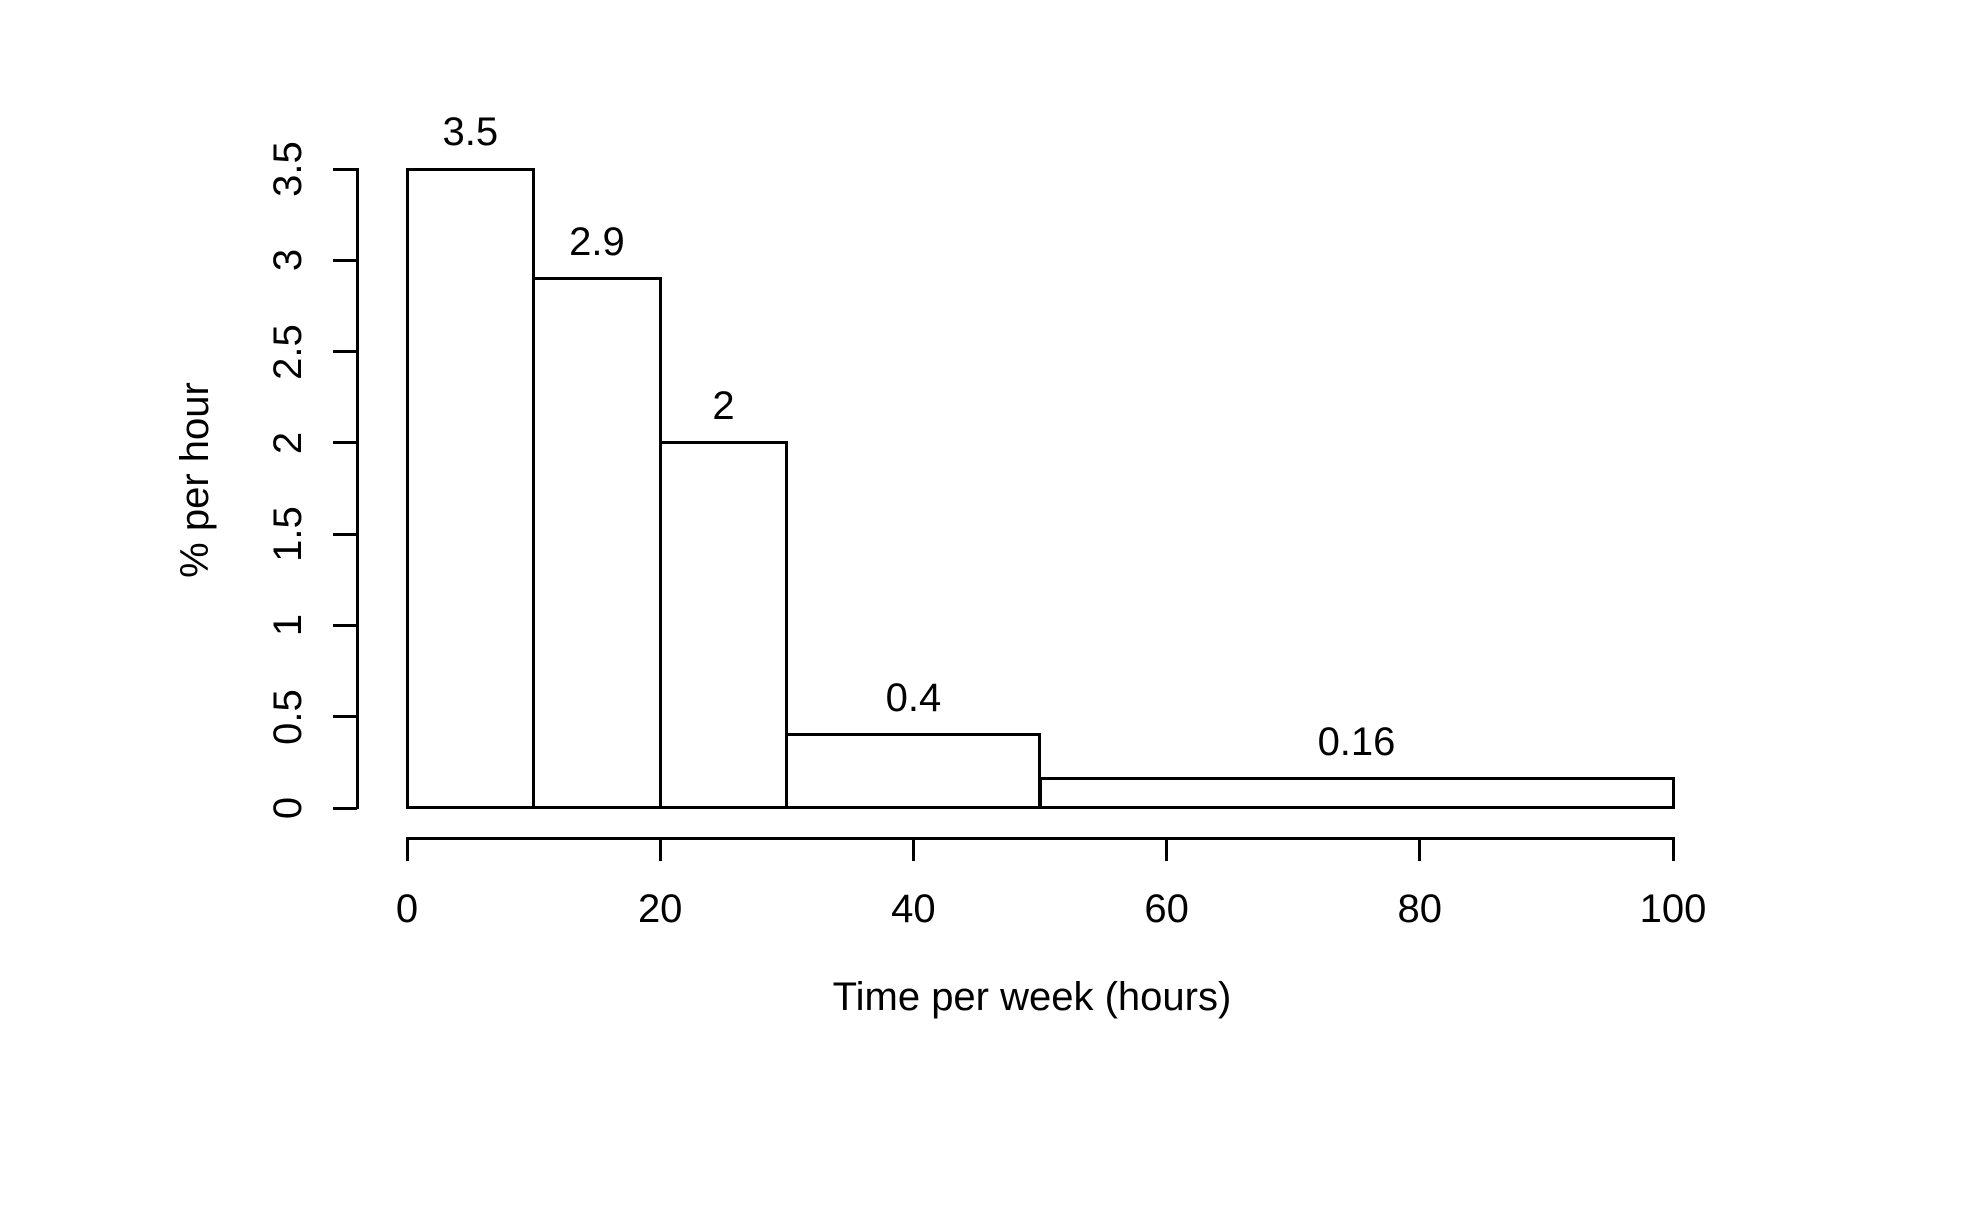 The width and height of the screenshot is (1962, 1231). Describe the element at coordinates (913, 697) in the screenshot. I see `bar-value-label: 0.4` at that location.